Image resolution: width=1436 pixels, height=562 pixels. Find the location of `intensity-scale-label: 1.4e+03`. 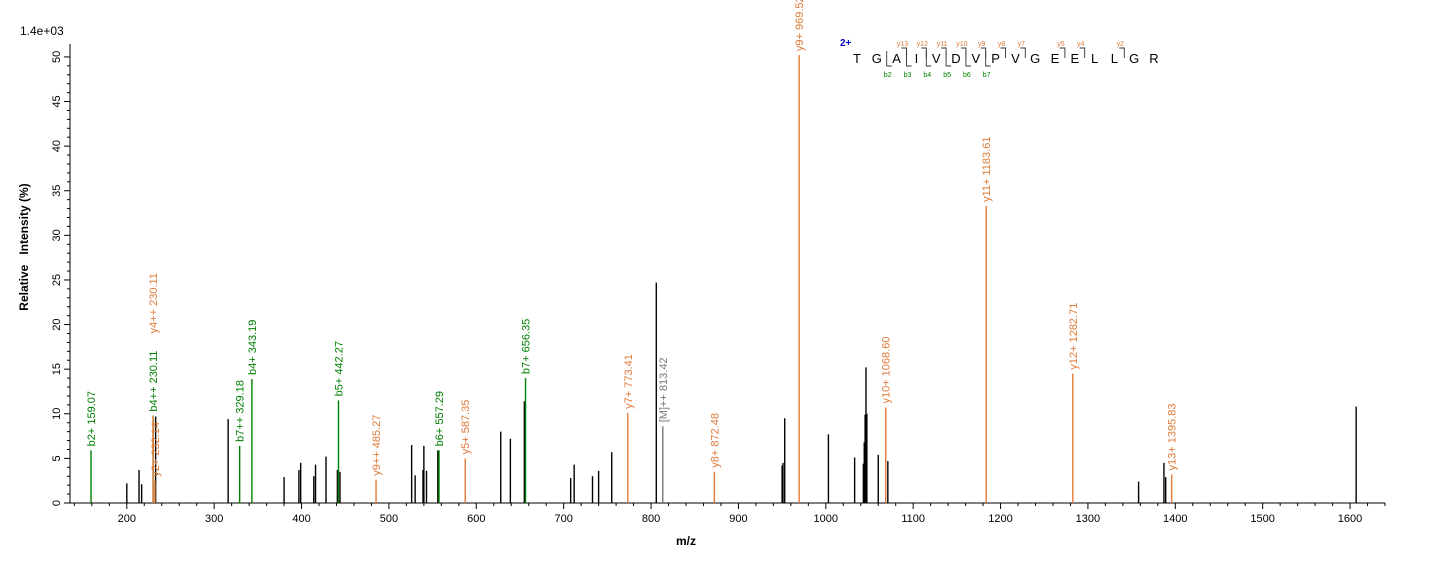

intensity-scale-label: 1.4e+03 is located at coordinates (42, 31).